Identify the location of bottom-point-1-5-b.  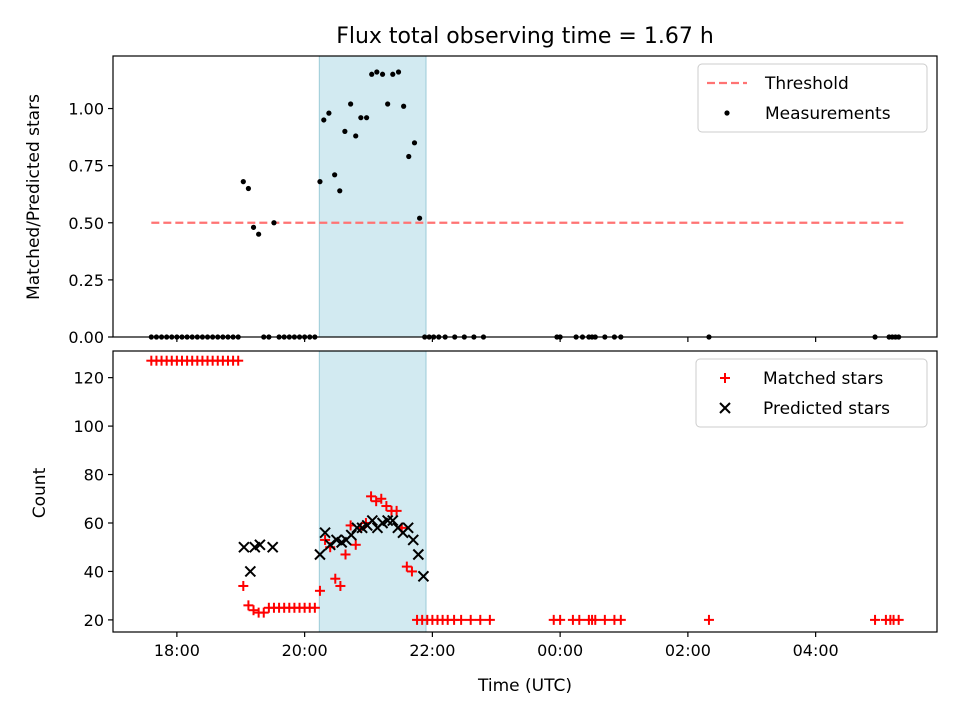
(320, 554).